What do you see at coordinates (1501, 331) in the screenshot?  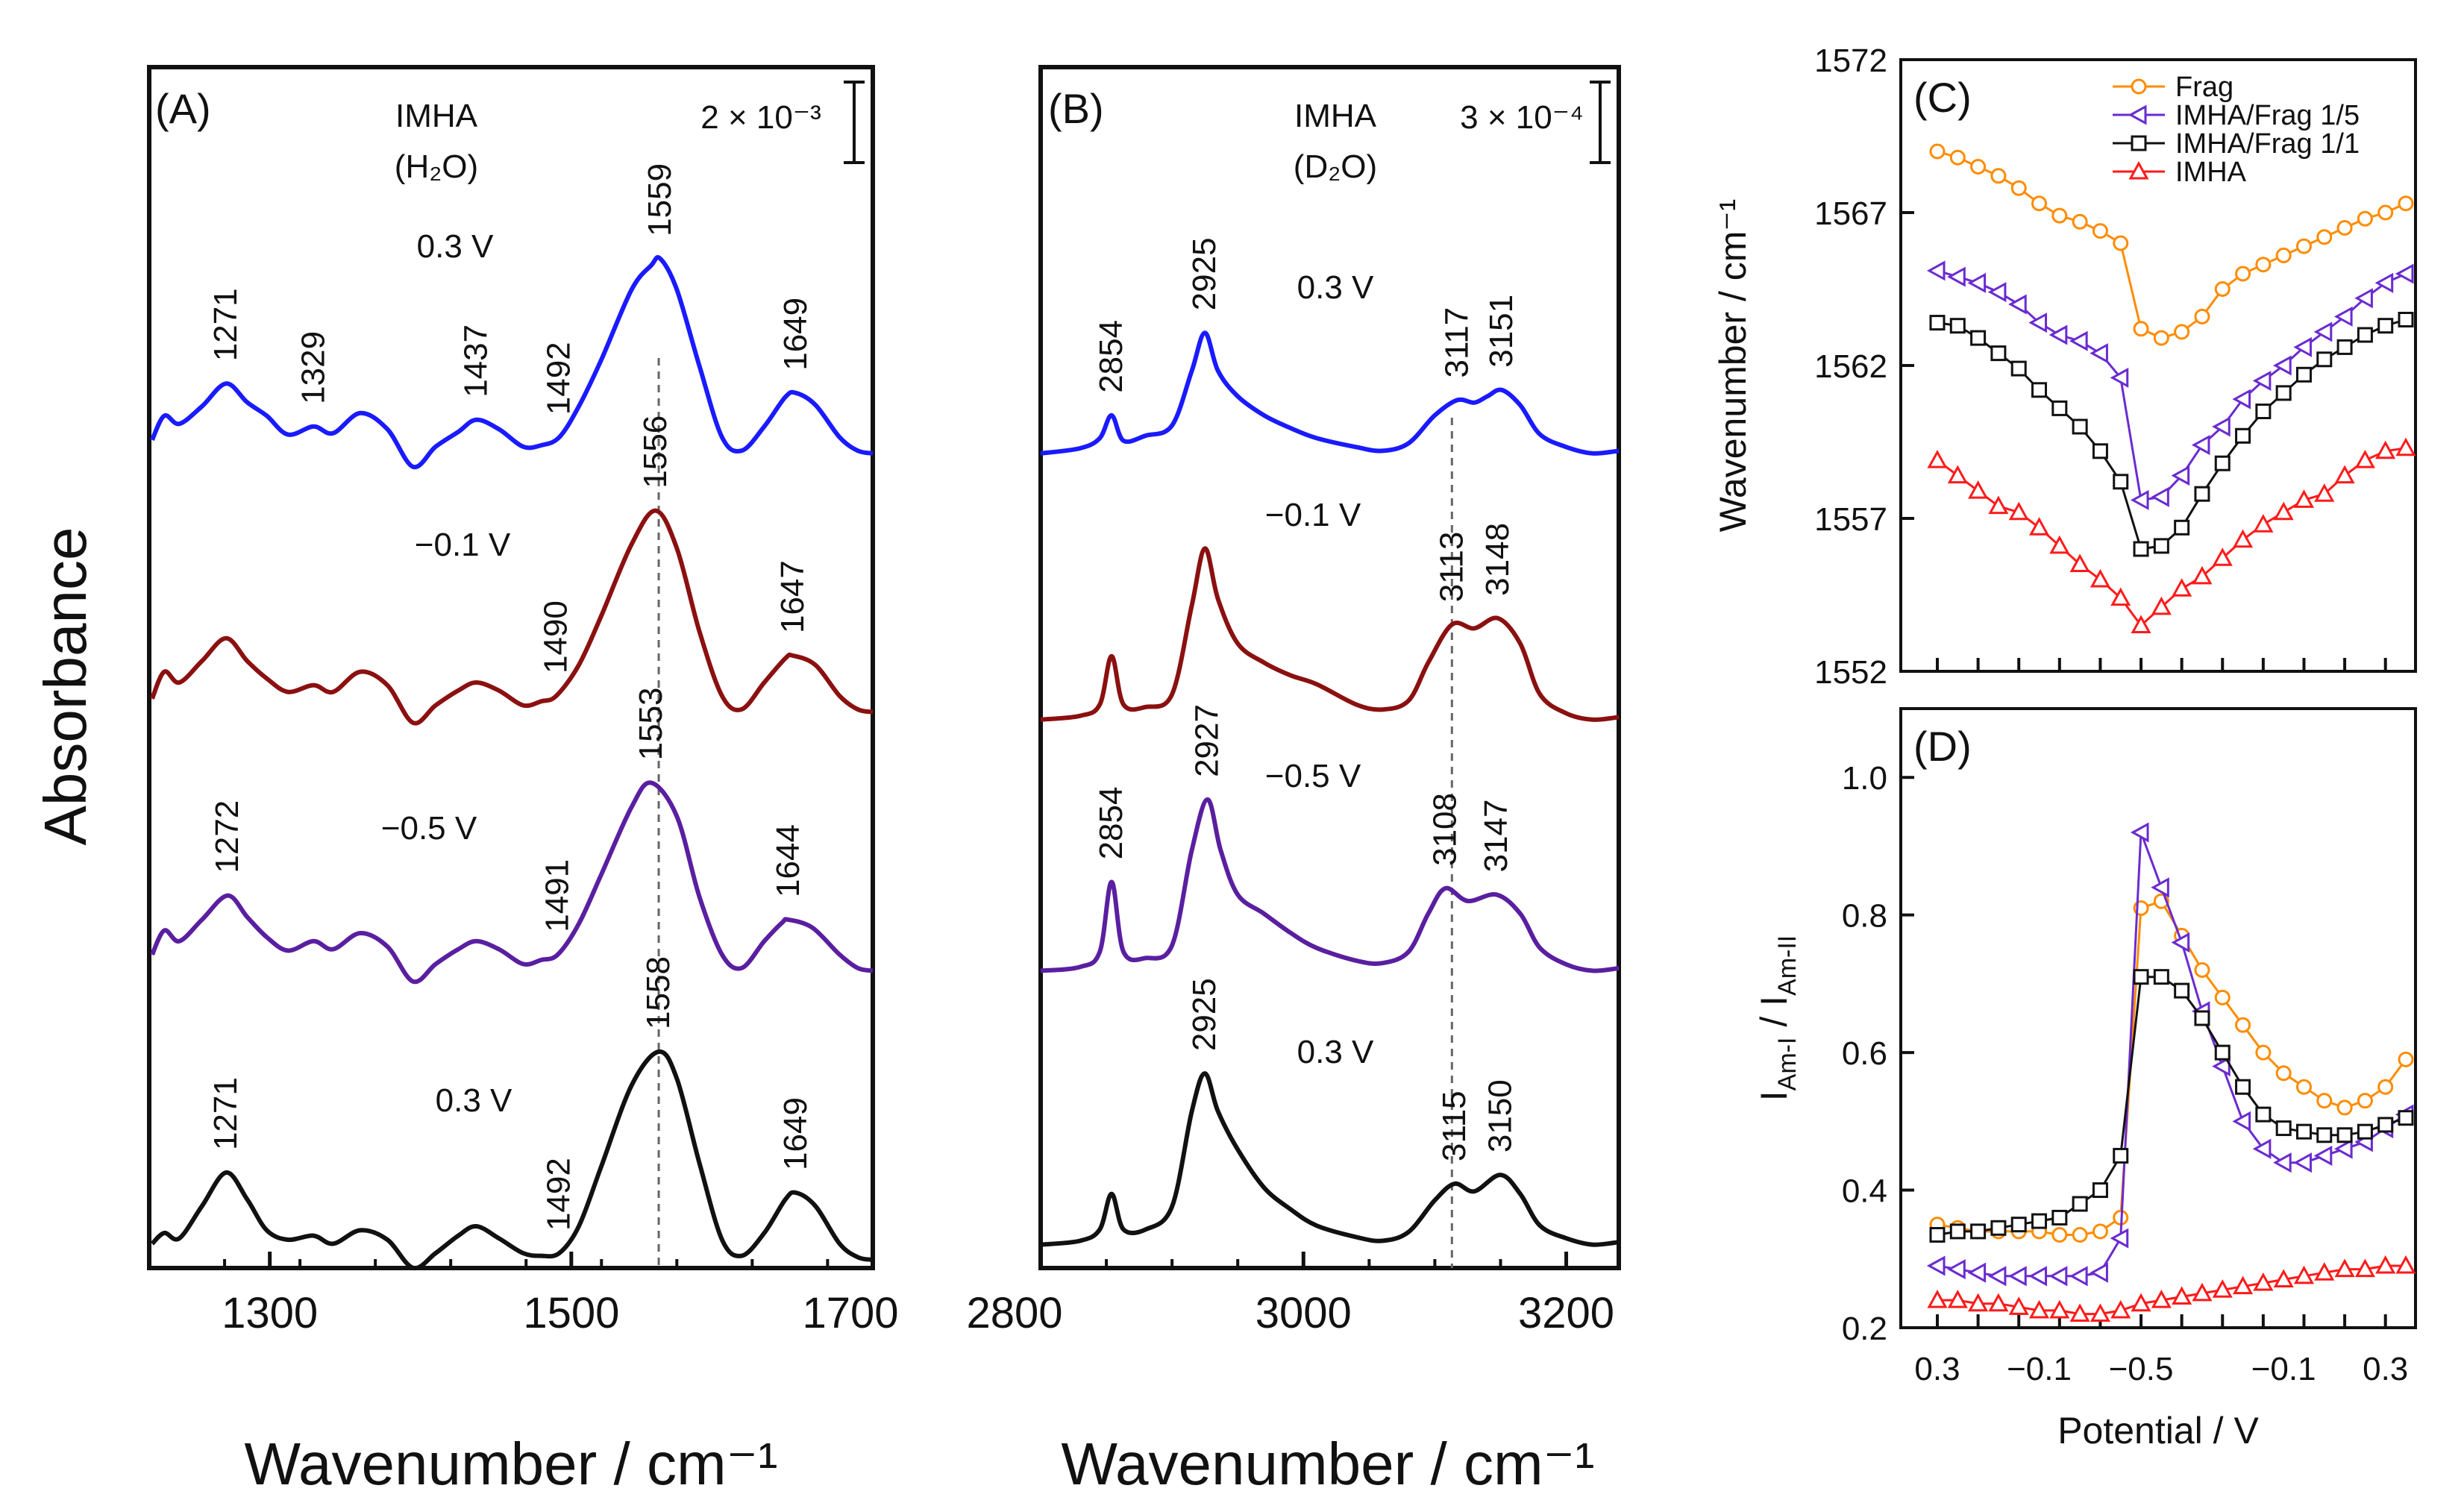 I see `peak-label: 3151` at bounding box center [1501, 331].